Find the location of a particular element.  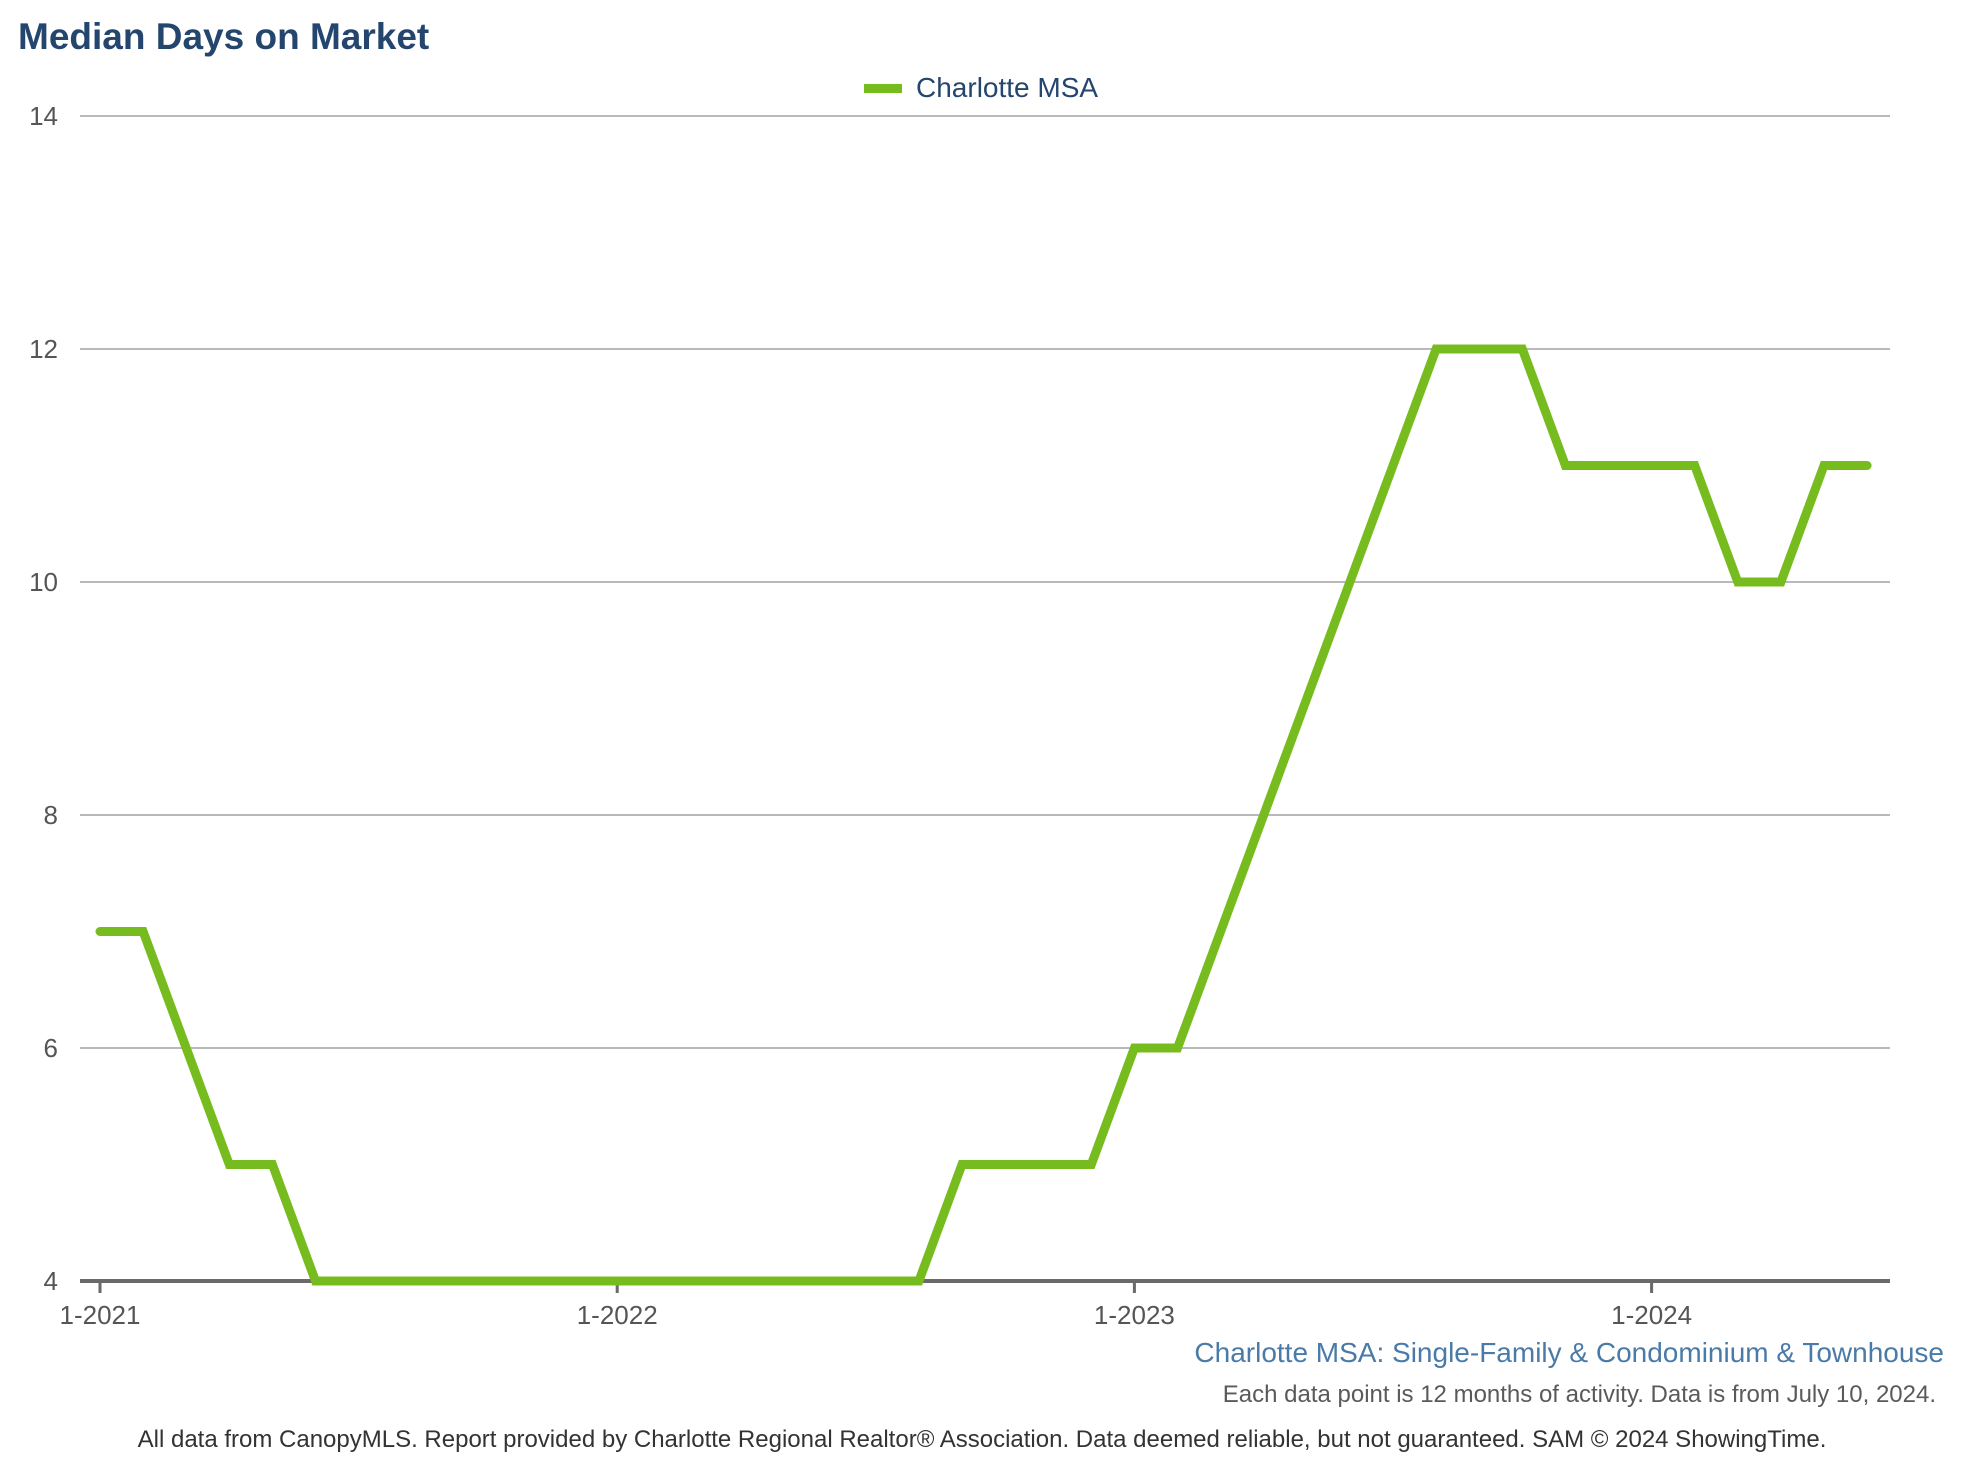

legend-swatch is located at coordinates (883, 88).